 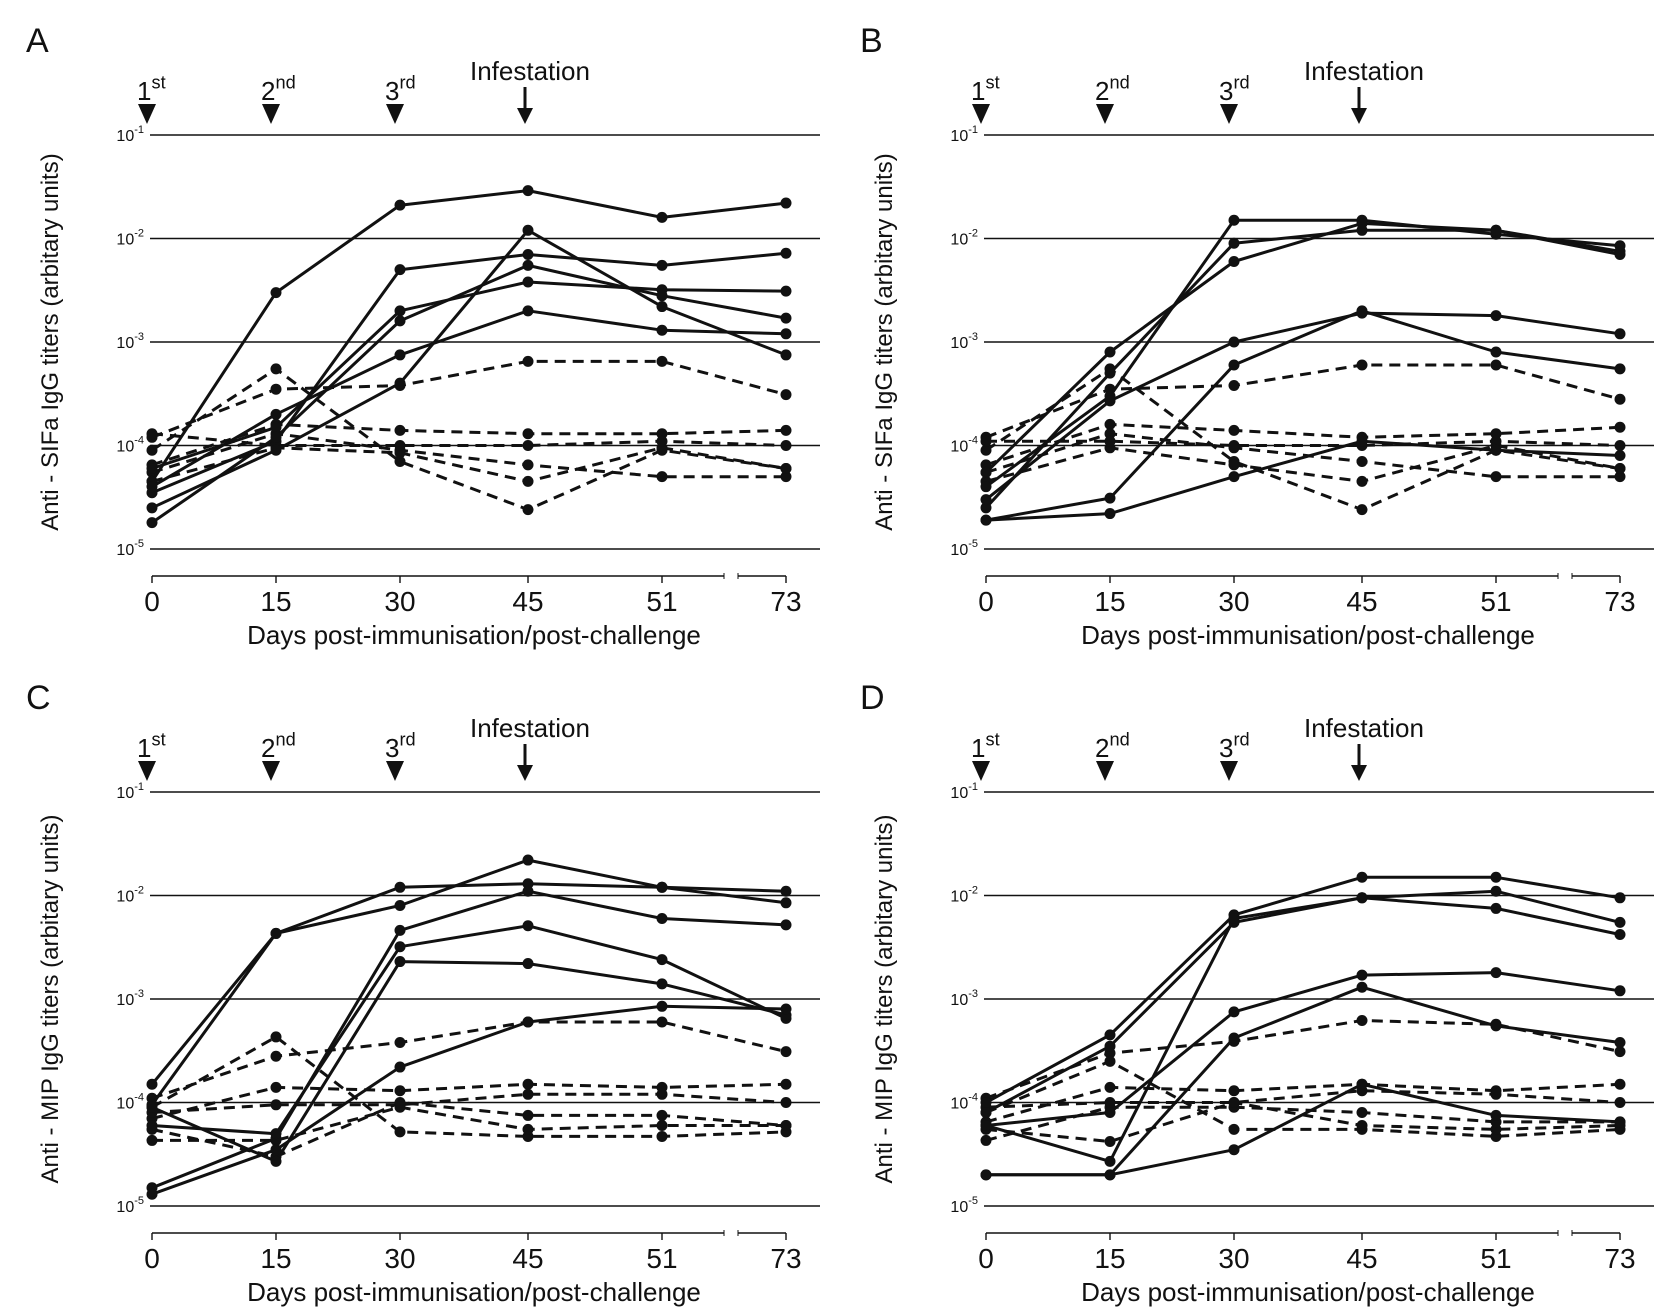 What do you see at coordinates (130, 1205) in the screenshot?
I see `y-tick-label: 10⁻⁵` at bounding box center [130, 1205].